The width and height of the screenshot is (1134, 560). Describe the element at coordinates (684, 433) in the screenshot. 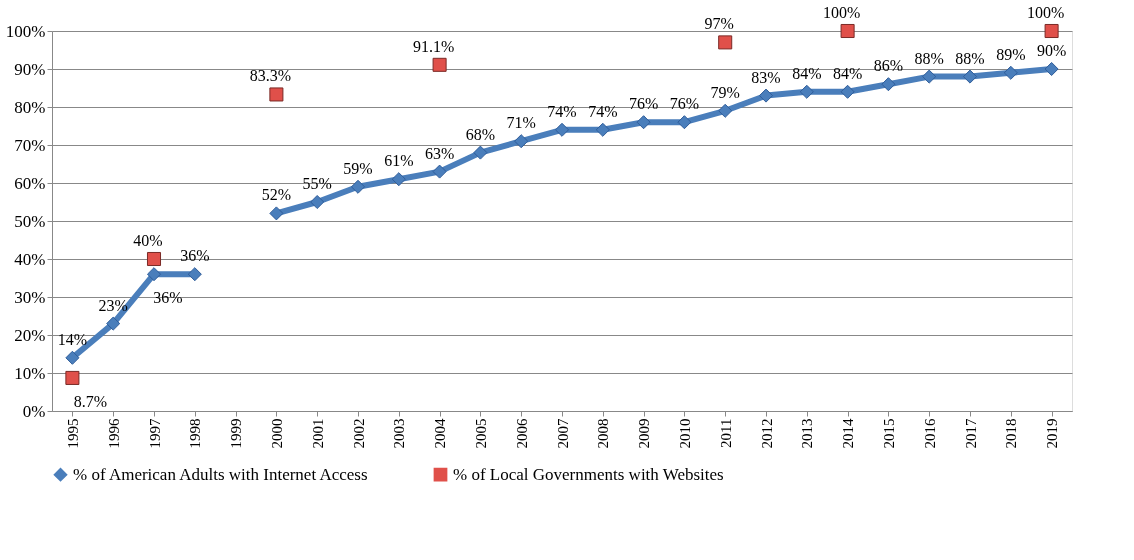

I see `x-tick-label: 2010` at that location.